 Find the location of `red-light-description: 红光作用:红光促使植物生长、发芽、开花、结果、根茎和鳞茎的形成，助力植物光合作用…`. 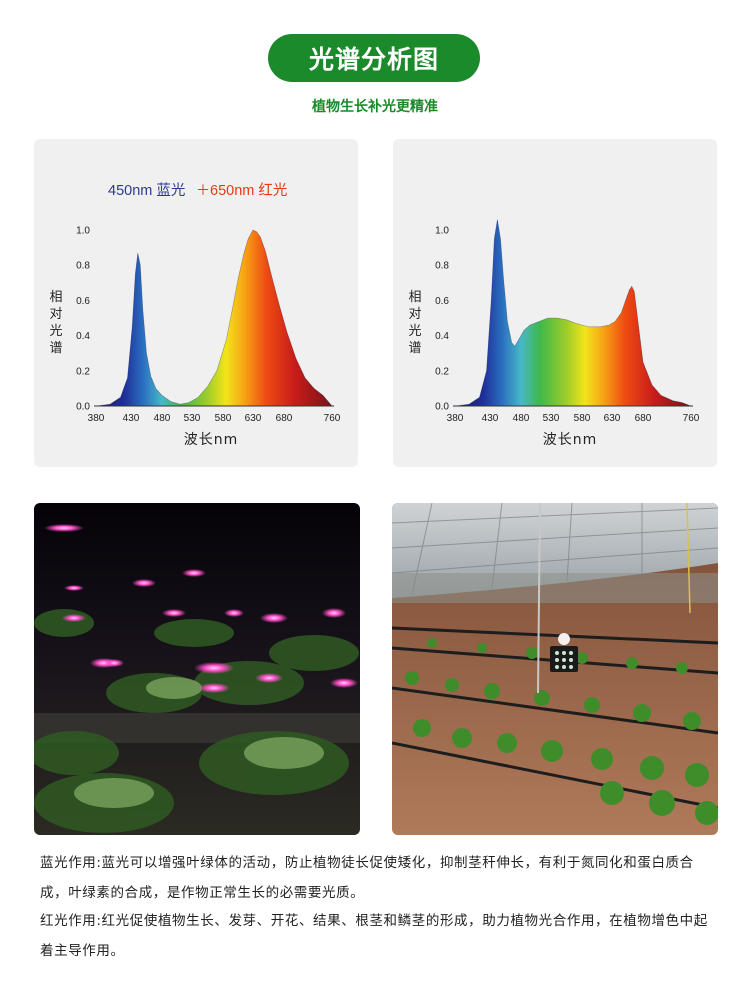

red-light-description: 红光作用:红光促使植物生长、发芽、开花、结果、根茎和鳞茎的形成，助力植物光合作用… is located at coordinates (380, 936).